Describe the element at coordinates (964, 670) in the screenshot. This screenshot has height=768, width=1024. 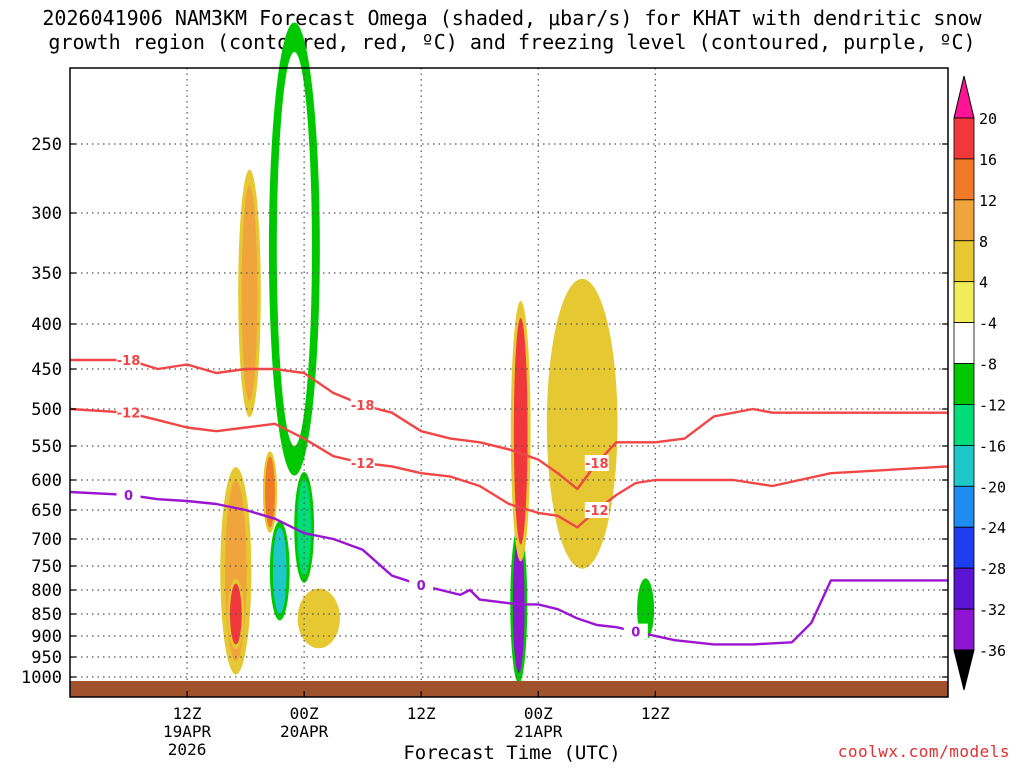
I see `colorbar-bottom-arrow` at that location.